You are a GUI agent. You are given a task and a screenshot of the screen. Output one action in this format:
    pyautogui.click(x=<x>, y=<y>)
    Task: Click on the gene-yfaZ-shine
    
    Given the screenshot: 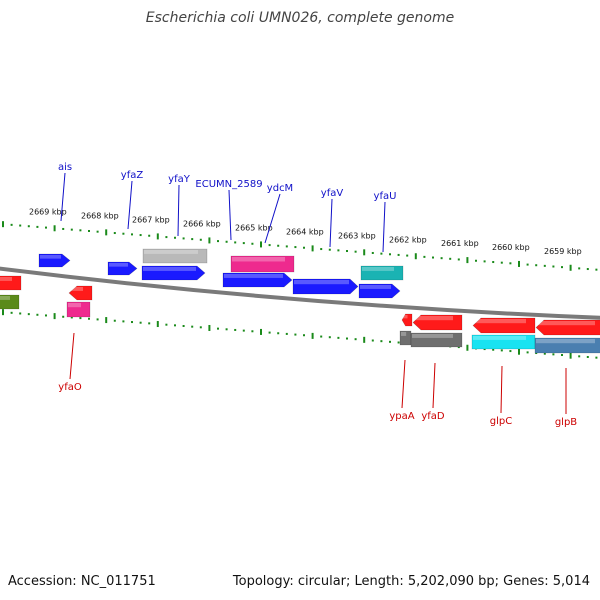 What is the action you would take?
    pyautogui.click(x=118, y=265)
    